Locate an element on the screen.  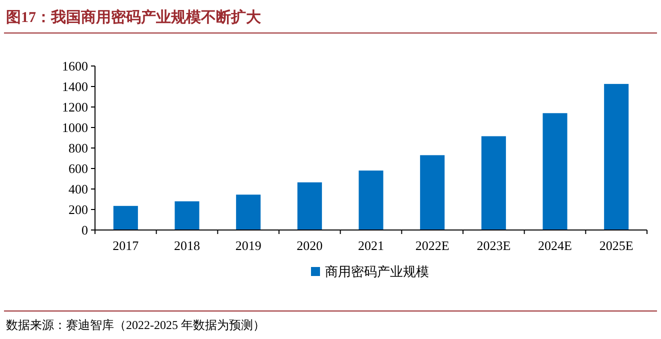
legend: 商用密码产业规模 is located at coordinates (370, 271).